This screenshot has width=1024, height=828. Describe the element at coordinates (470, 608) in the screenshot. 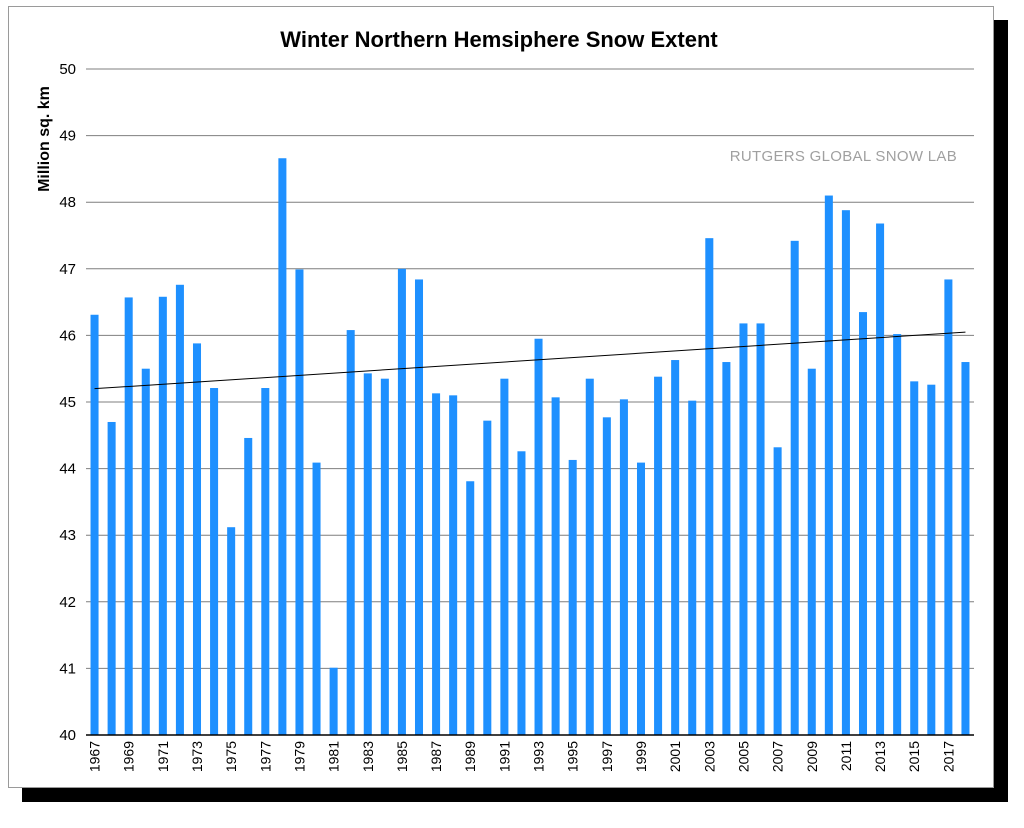

I see `bar-1989` at that location.